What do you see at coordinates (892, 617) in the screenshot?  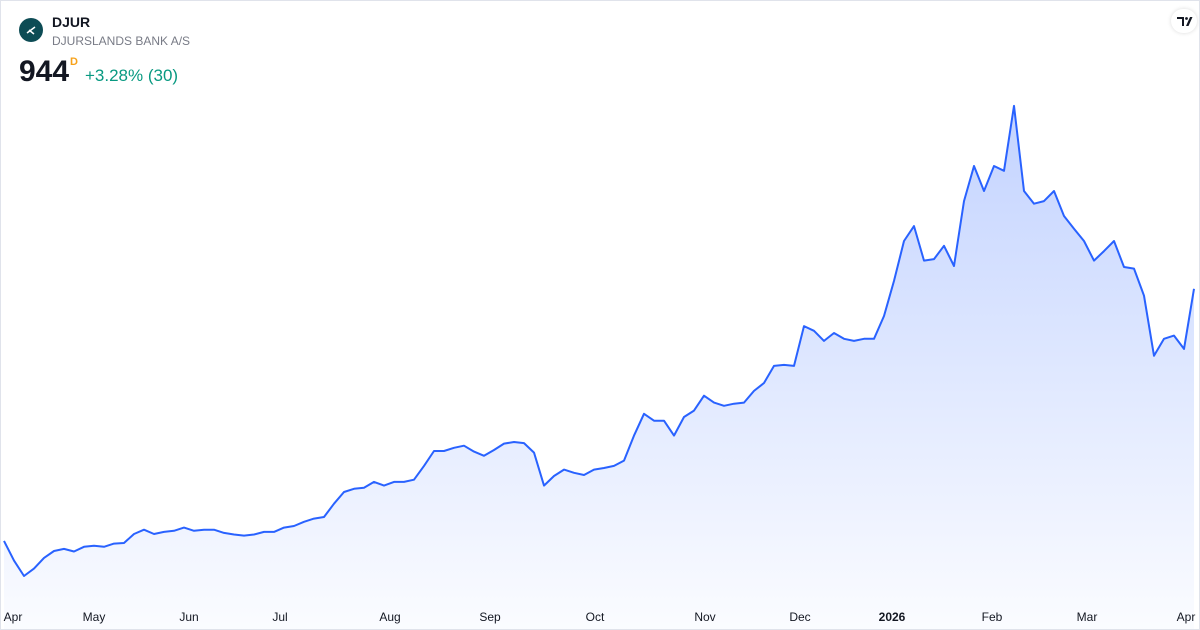 I see `x-tick-label: 2026` at bounding box center [892, 617].